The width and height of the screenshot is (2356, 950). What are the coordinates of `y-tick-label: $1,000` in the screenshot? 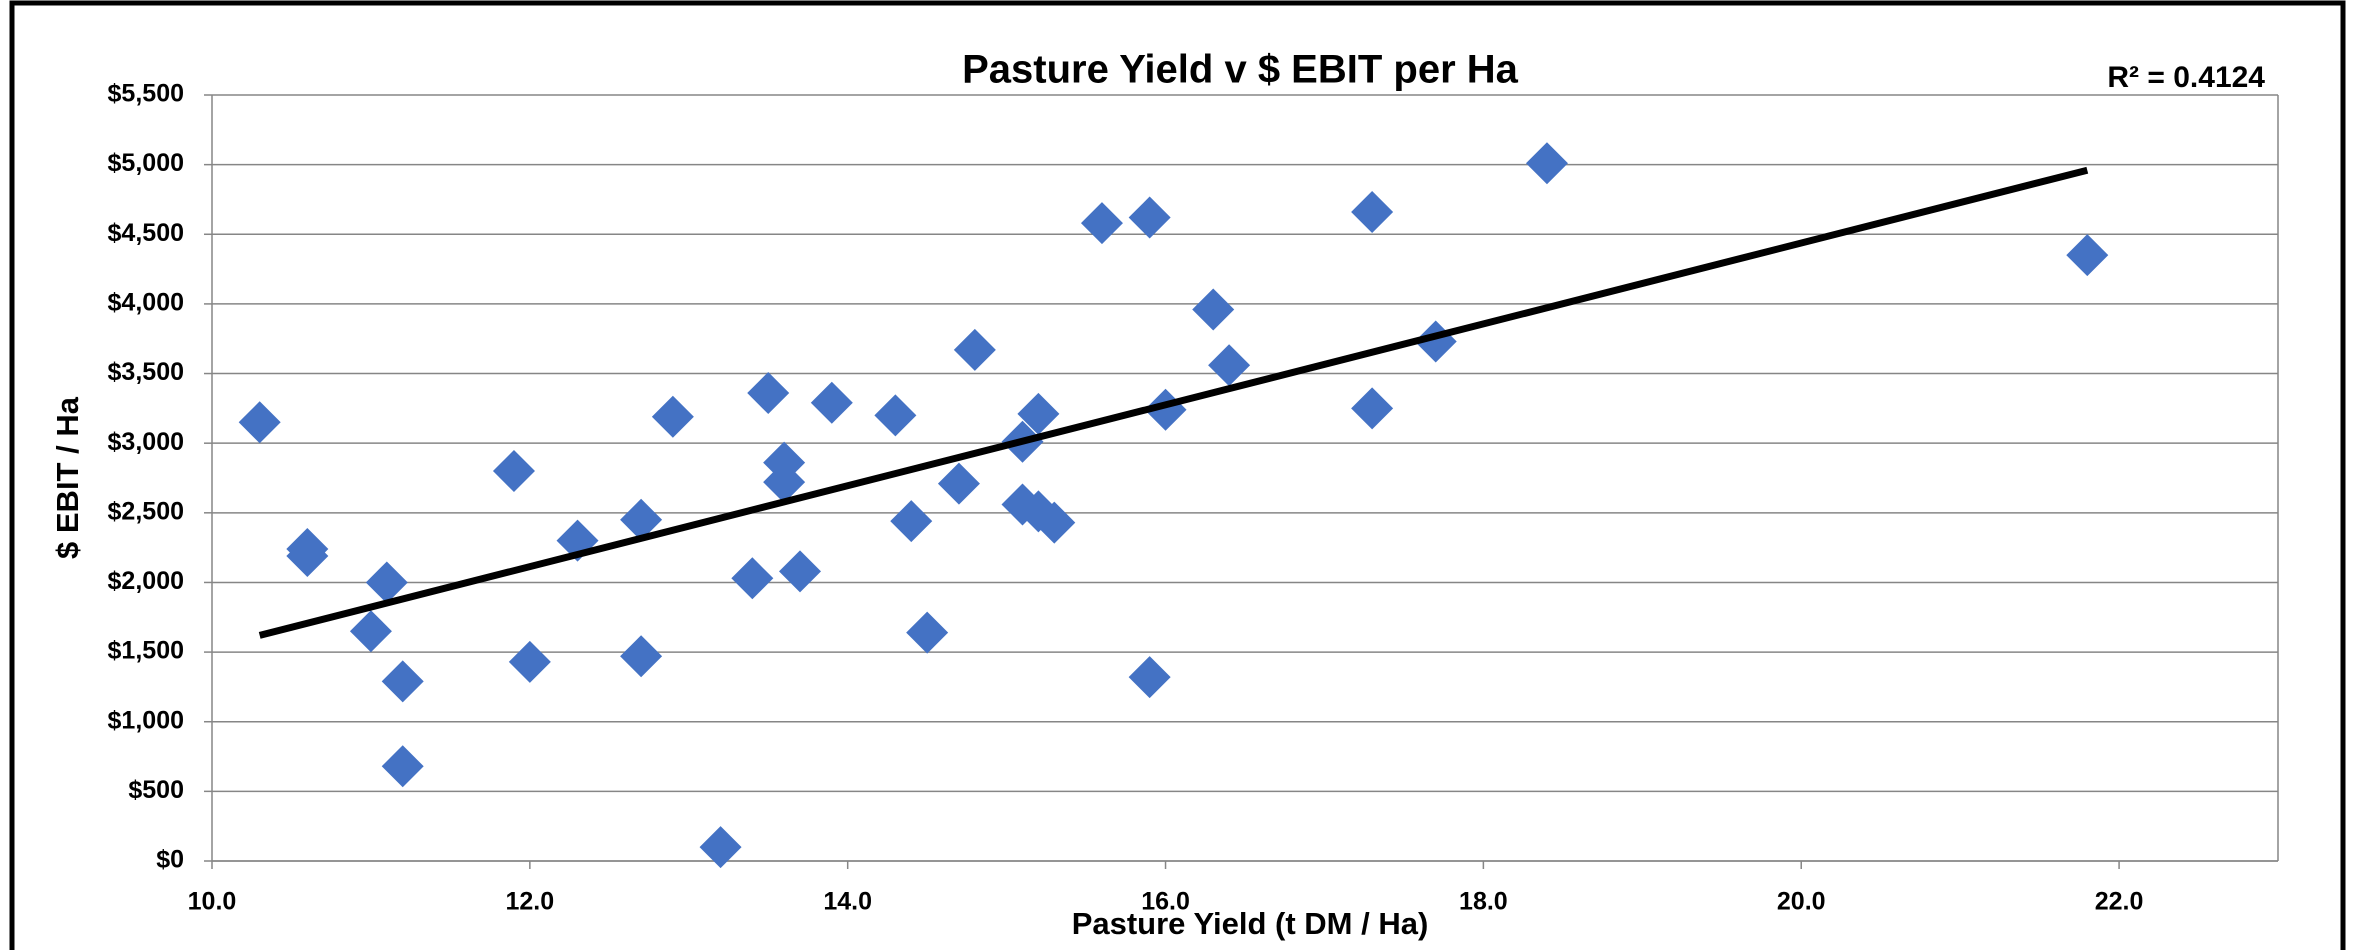 It's located at (146, 720).